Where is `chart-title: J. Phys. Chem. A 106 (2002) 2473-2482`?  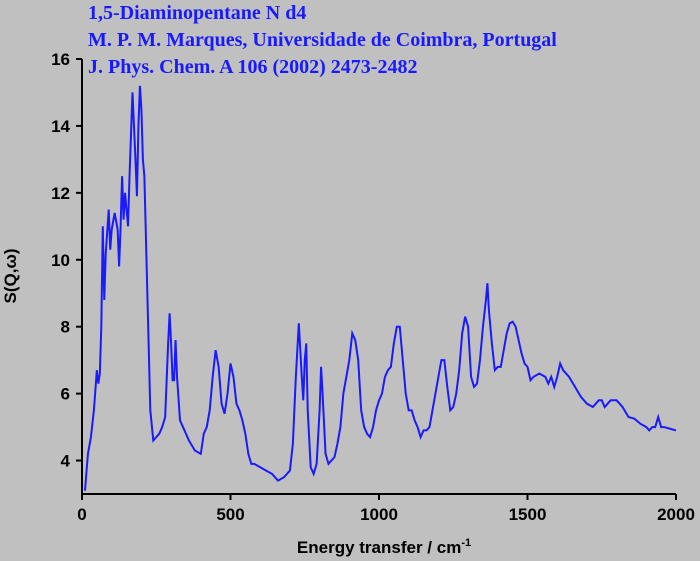 chart-title: J. Phys. Chem. A 106 (2002) 2473-2482 is located at coordinates (252, 67).